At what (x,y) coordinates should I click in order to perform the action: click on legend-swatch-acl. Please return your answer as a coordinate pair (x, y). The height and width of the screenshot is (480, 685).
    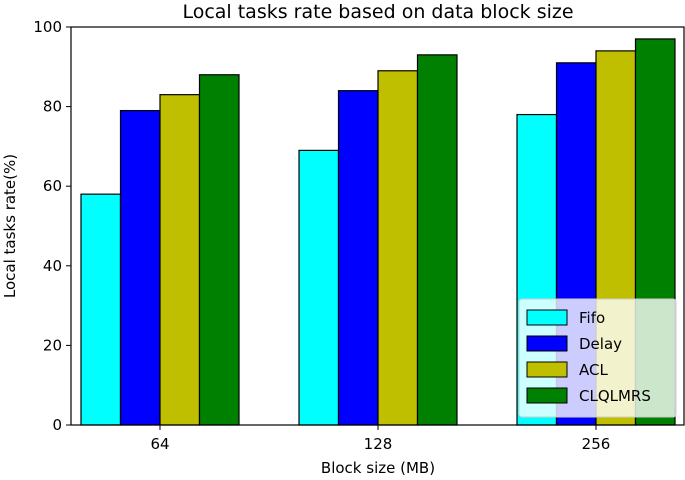
    Looking at the image, I should click on (547, 369).